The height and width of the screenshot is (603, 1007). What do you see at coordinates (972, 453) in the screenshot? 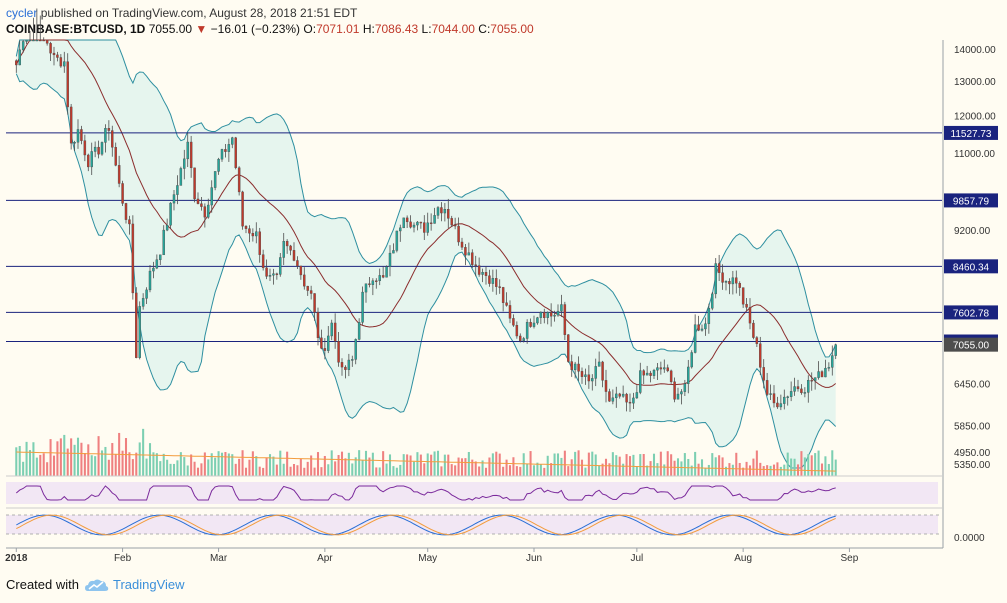
I see `y-tick-label: 4950.00` at bounding box center [972, 453].